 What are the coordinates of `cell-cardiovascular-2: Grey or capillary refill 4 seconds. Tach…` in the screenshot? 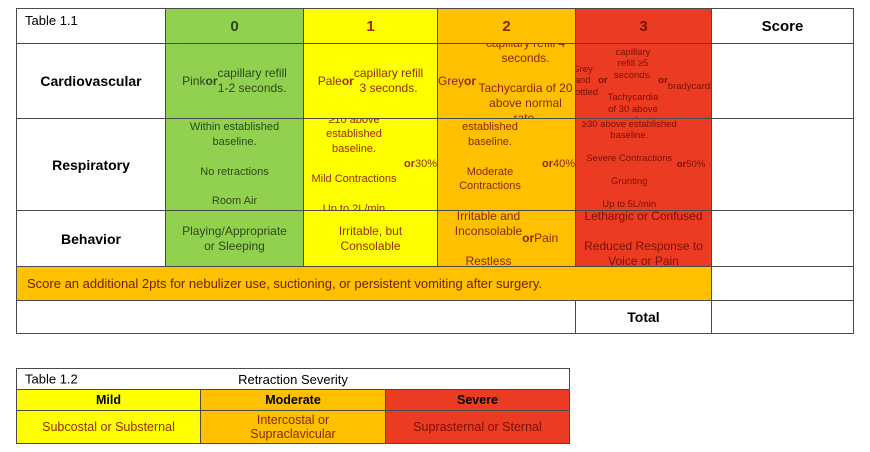 It's located at (507, 81).